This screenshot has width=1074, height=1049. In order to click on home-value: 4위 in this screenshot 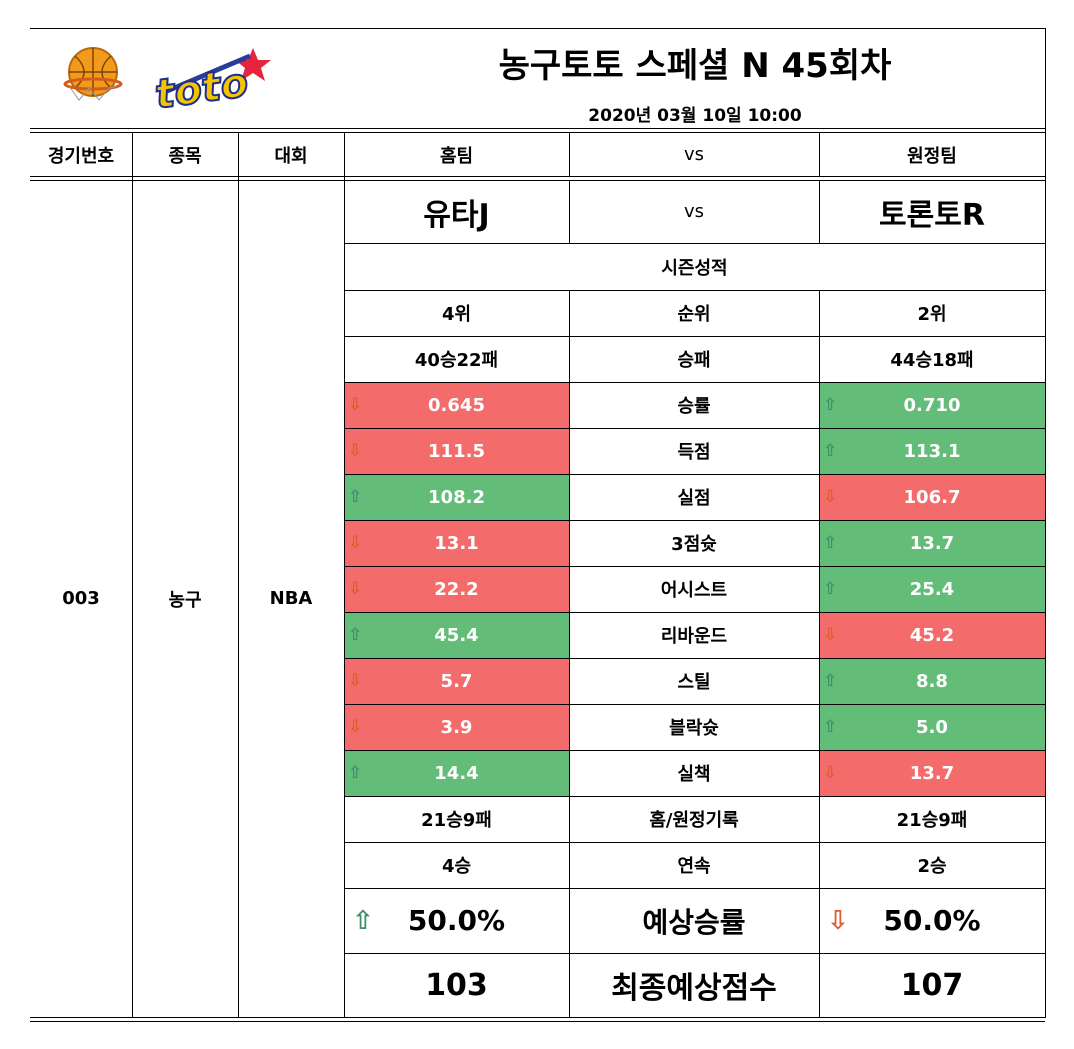, I will do `click(456, 313)`.